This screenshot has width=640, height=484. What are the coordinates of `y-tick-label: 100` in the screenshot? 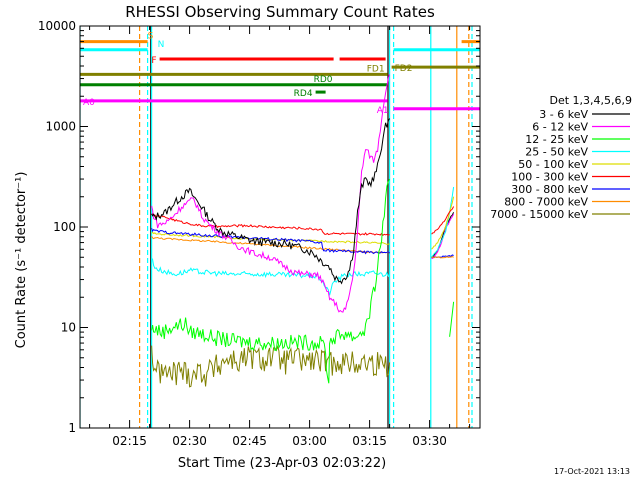 It's located at (64, 227).